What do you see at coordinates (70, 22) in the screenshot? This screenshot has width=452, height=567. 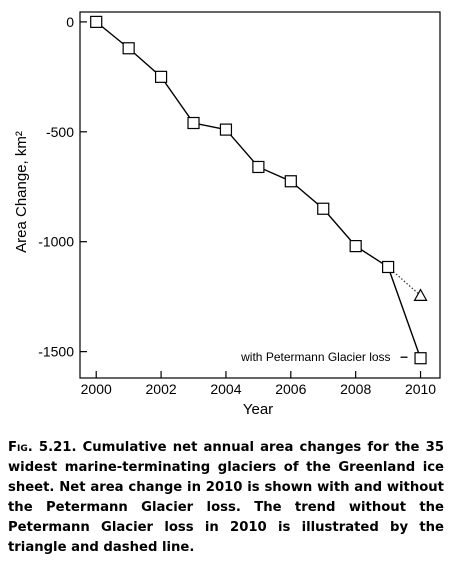 I see `y-tick-label-0: 0` at bounding box center [70, 22].